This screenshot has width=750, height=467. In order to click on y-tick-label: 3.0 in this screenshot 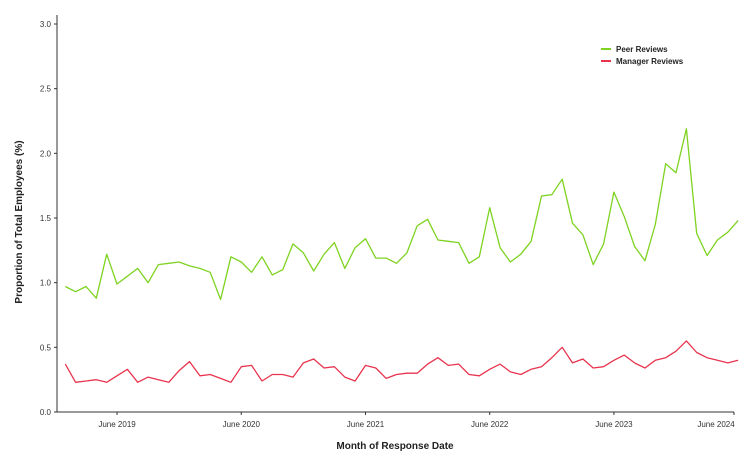, I will do `click(46, 24)`.